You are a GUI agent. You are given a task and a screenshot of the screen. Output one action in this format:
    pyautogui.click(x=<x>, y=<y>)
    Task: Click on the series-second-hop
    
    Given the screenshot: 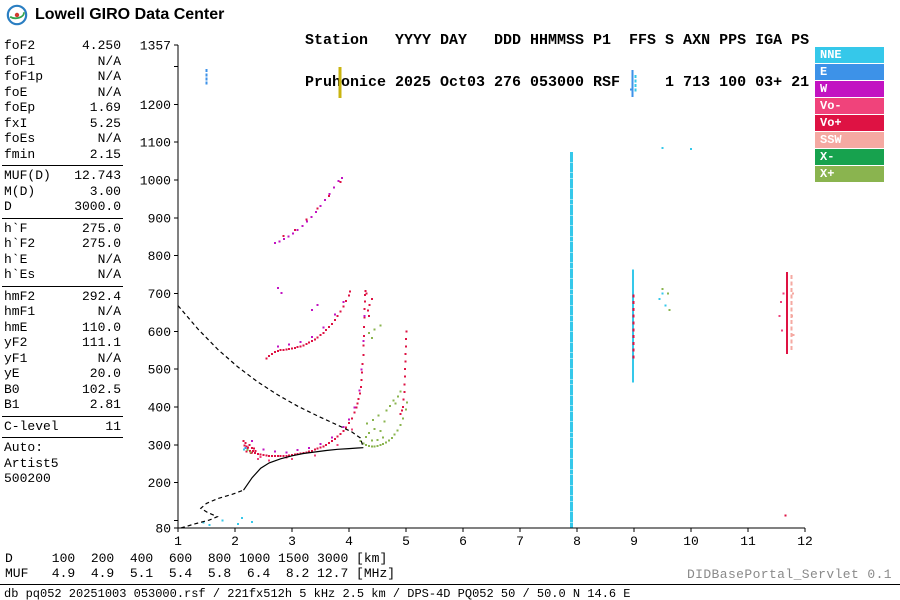 What is the action you would take?
    pyautogui.click(x=308, y=325)
    